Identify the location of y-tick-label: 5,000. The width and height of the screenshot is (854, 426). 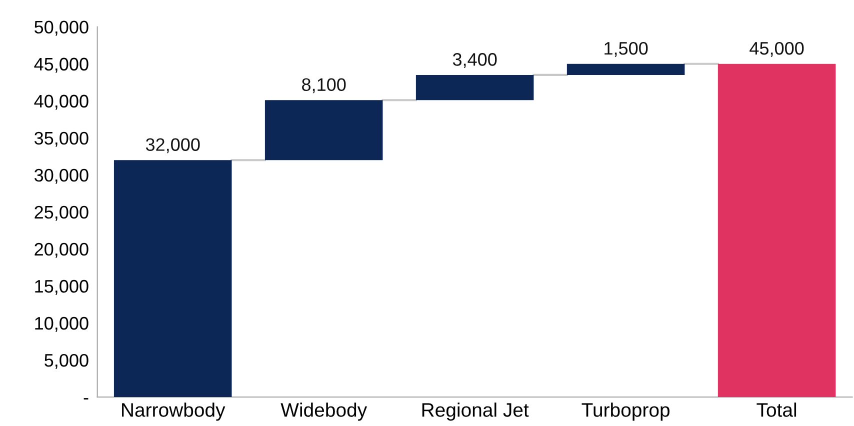
(66, 361).